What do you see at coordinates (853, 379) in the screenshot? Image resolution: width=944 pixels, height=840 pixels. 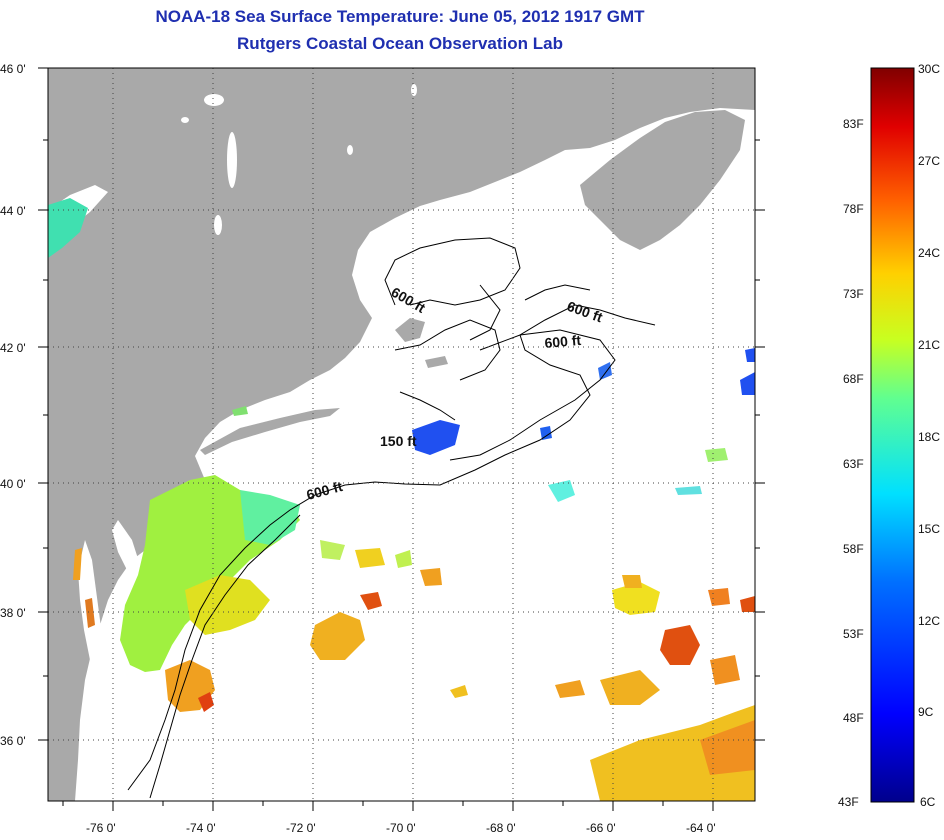 I see `colorbar-fahrenheit-label: 68F` at bounding box center [853, 379].